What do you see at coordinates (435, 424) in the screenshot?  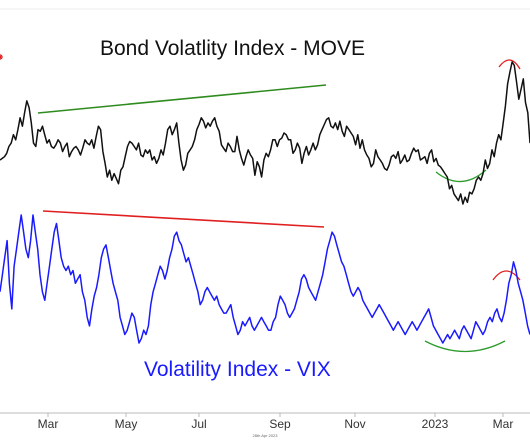 I see `x-tick-label: 2023` at bounding box center [435, 424].